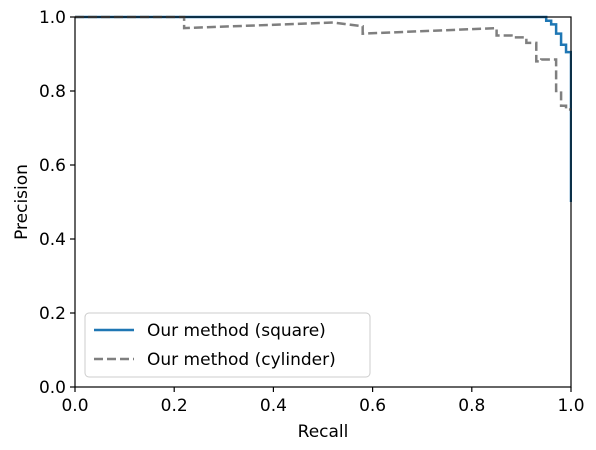  What do you see at coordinates (74, 406) in the screenshot?
I see `x-tick-label: 0.0` at bounding box center [74, 406].